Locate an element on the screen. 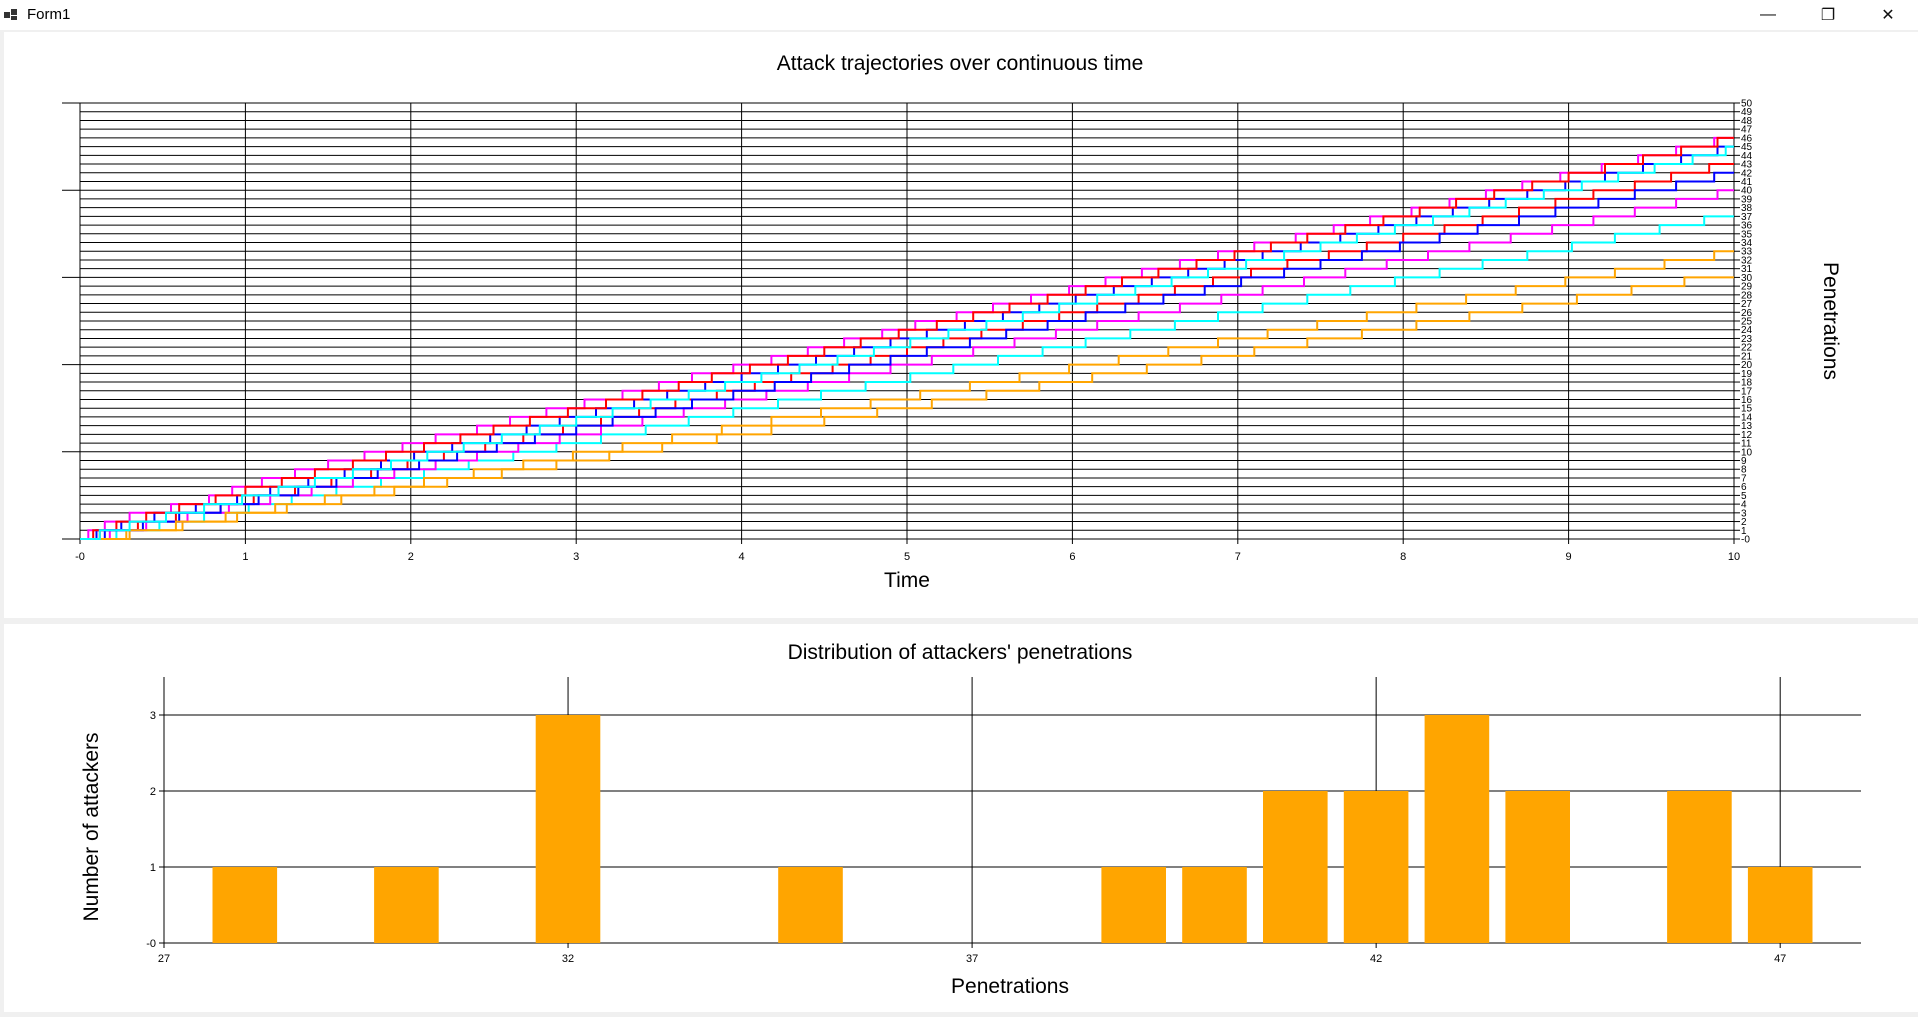 This screenshot has height=1017, width=1918. y-axis-label: Penetrations is located at coordinates (1830, 321).